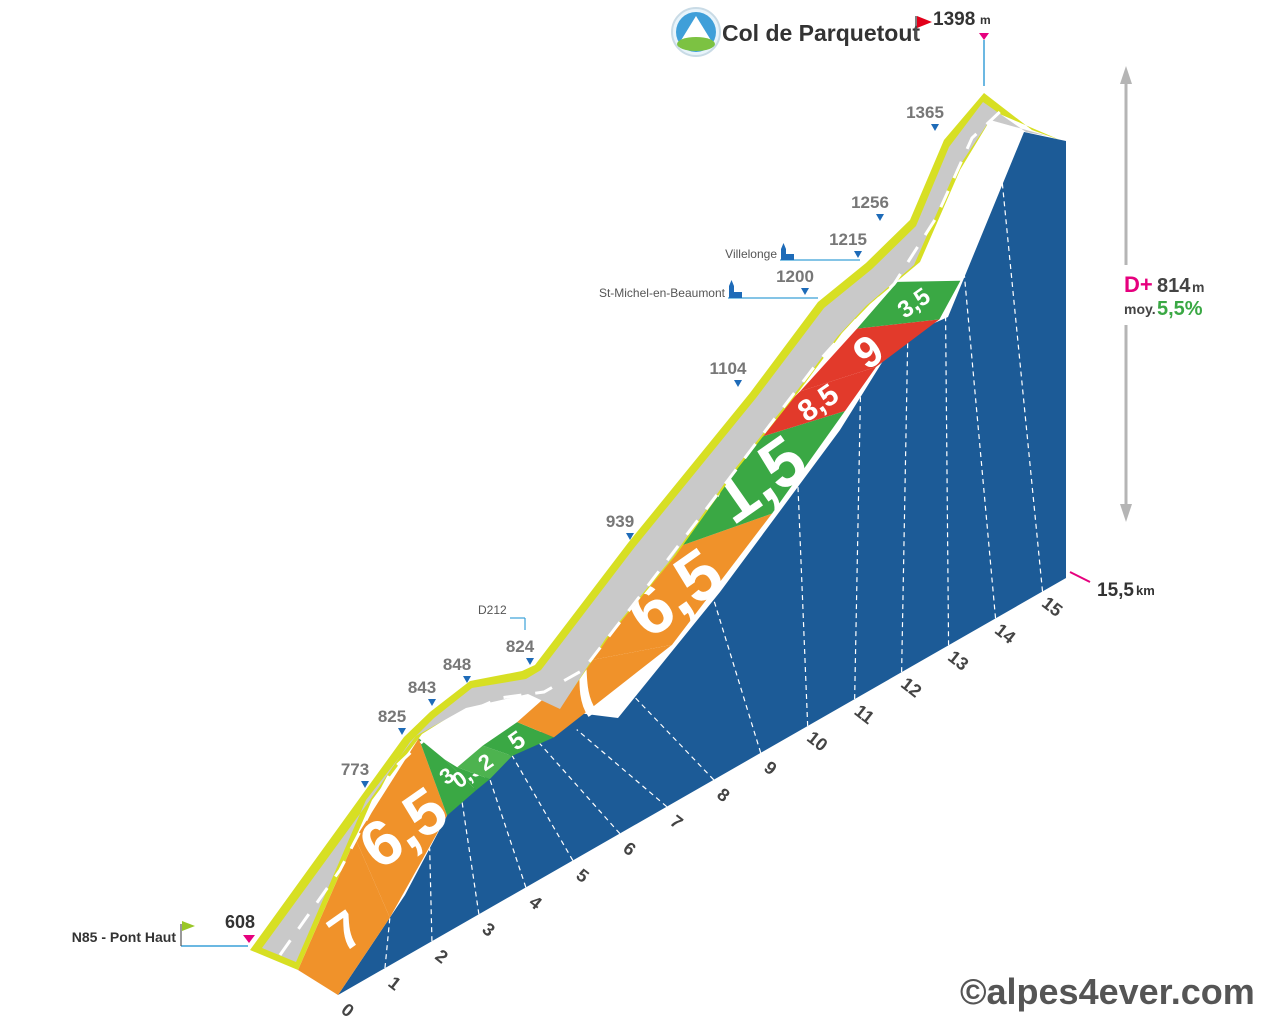 Image resolution: width=1280 pixels, height=1024 pixels. I want to click on km-tick-label: 7, so click(676, 822).